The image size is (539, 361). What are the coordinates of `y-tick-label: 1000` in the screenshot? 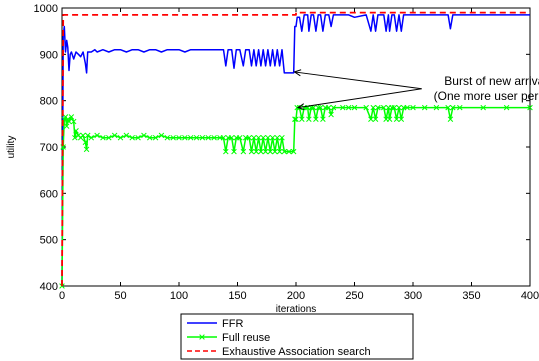 It's located at (46, 9).